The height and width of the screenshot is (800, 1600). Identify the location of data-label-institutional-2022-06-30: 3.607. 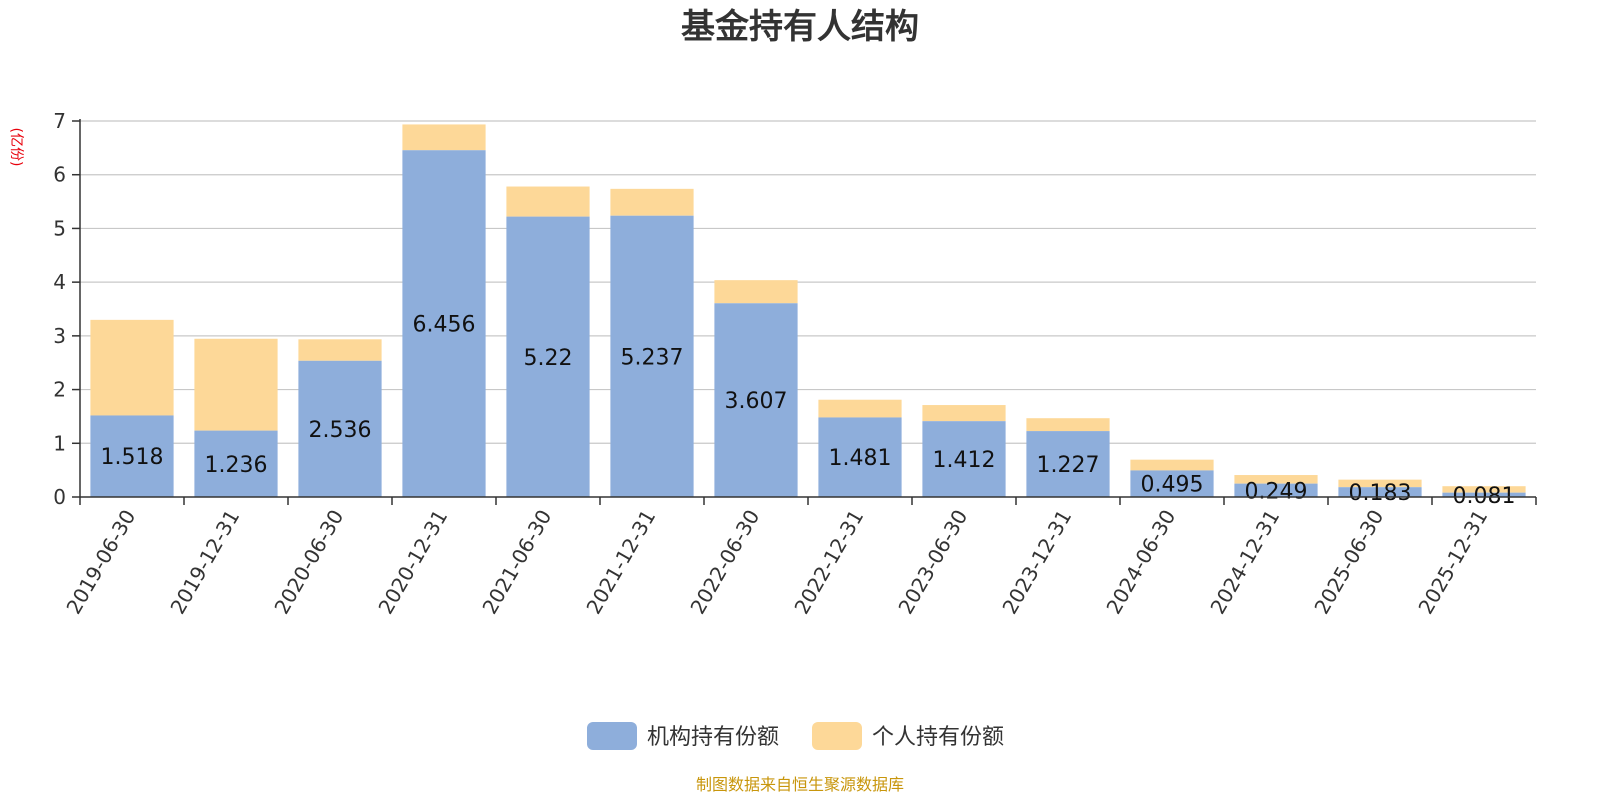
(756, 401).